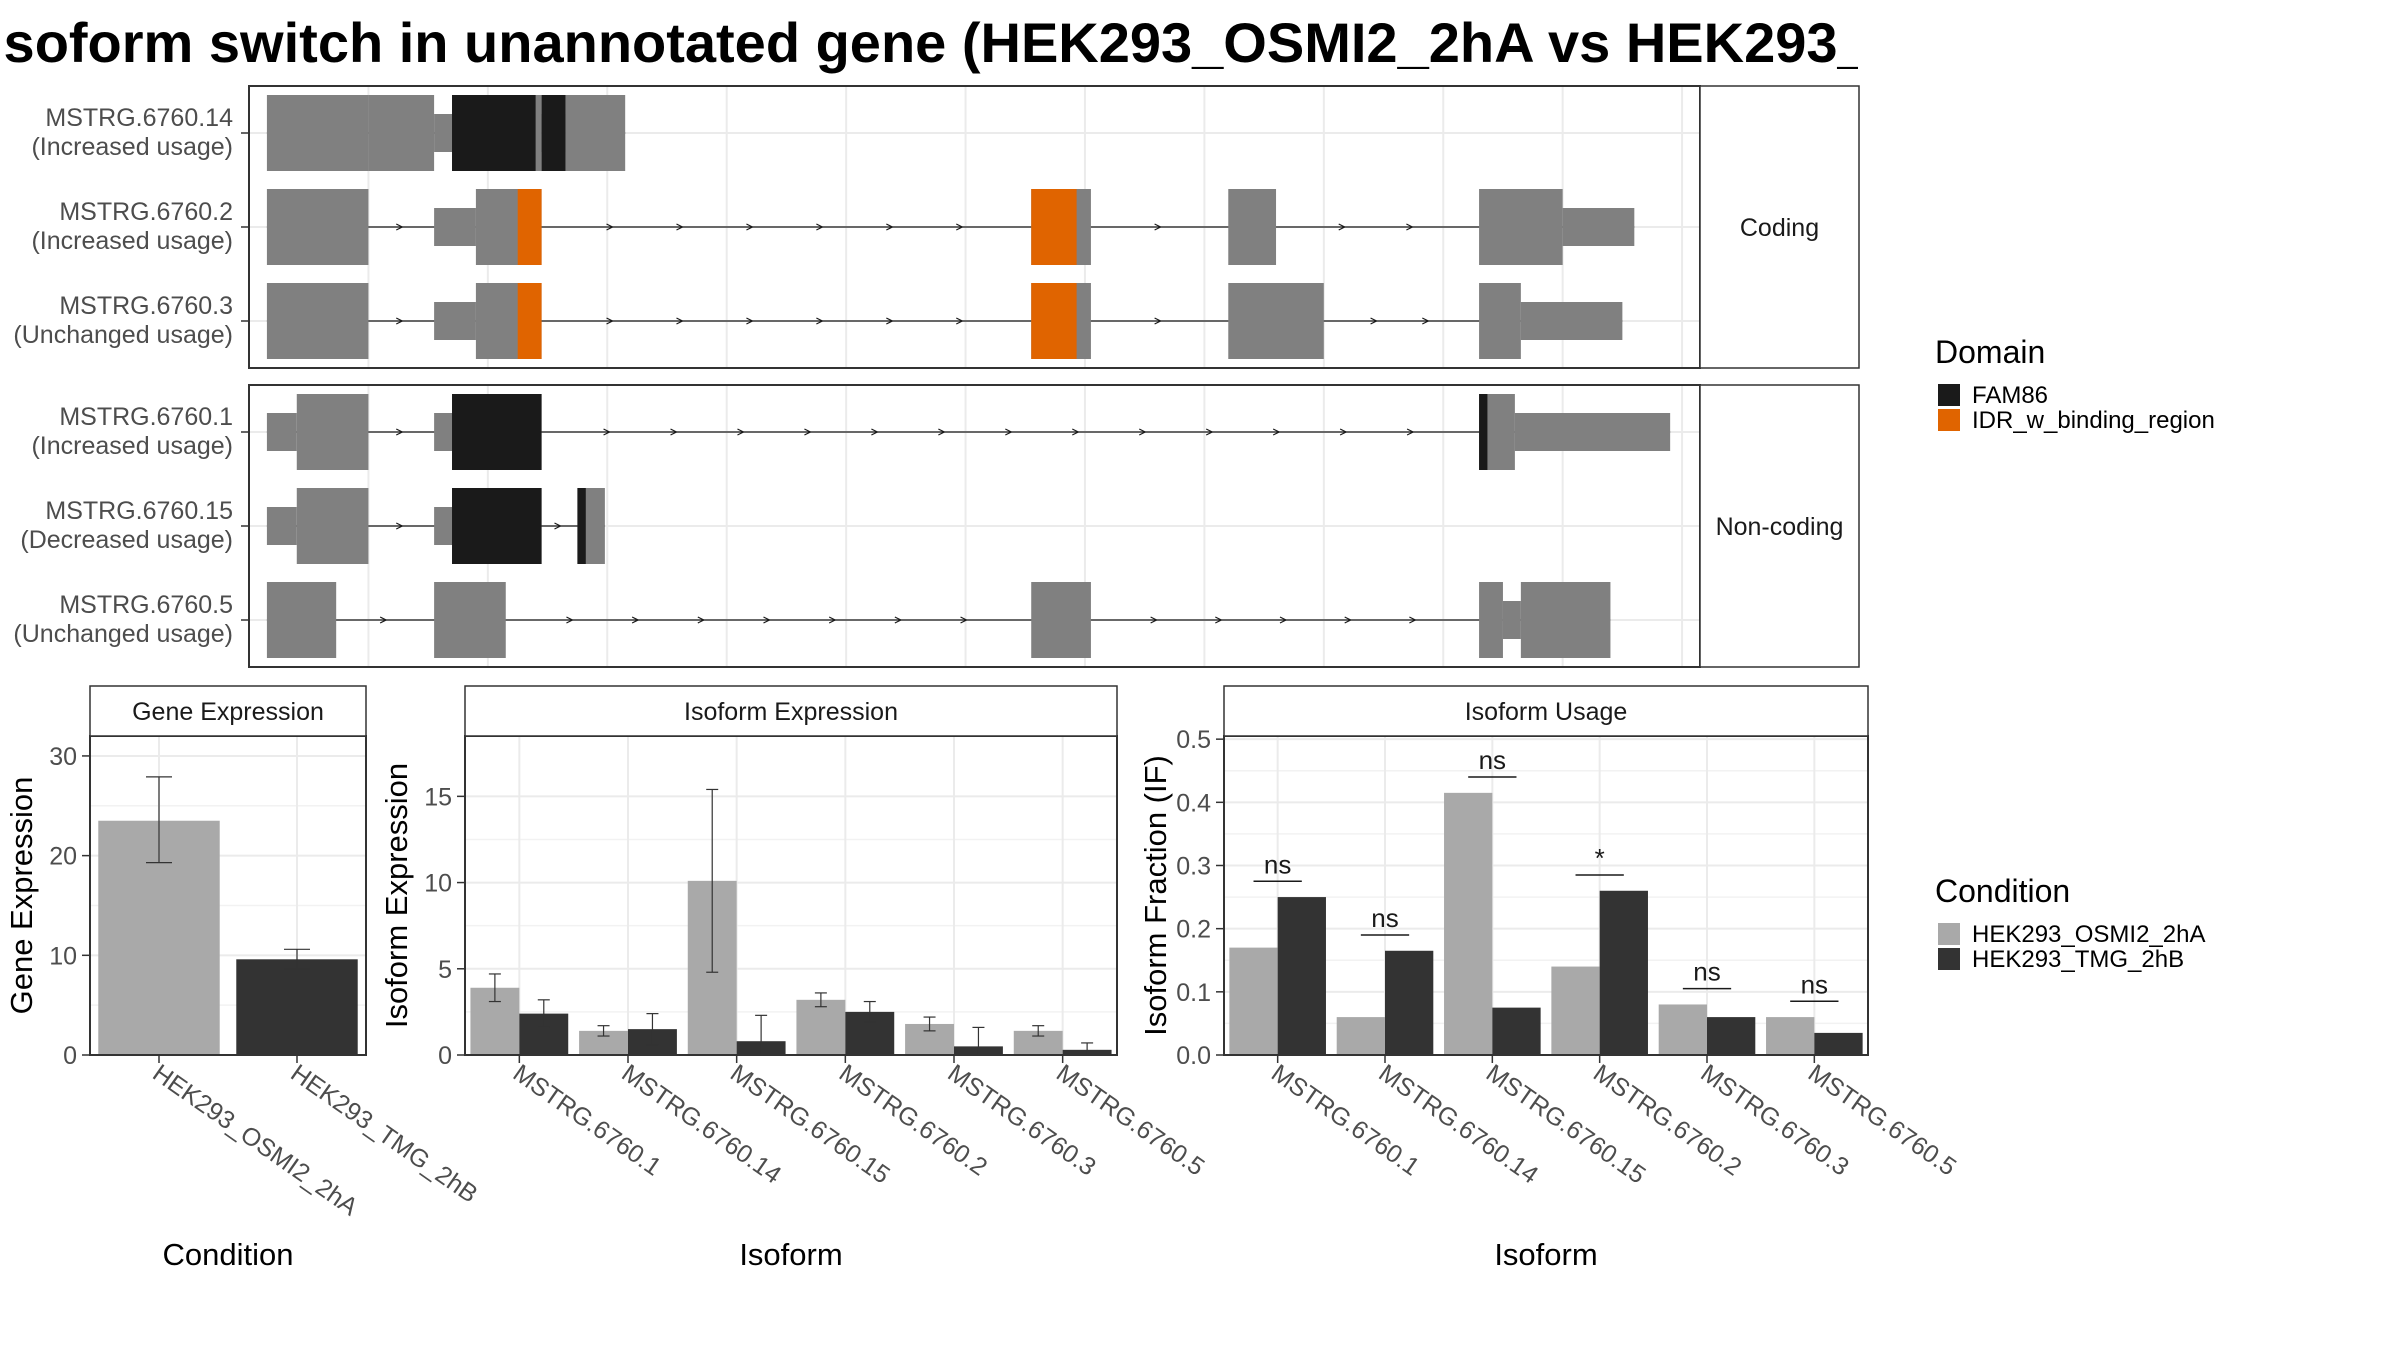 This screenshot has height=1350, width=2400. Describe the element at coordinates (228, 1254) in the screenshot. I see `x-axis-title: Condition` at that location.